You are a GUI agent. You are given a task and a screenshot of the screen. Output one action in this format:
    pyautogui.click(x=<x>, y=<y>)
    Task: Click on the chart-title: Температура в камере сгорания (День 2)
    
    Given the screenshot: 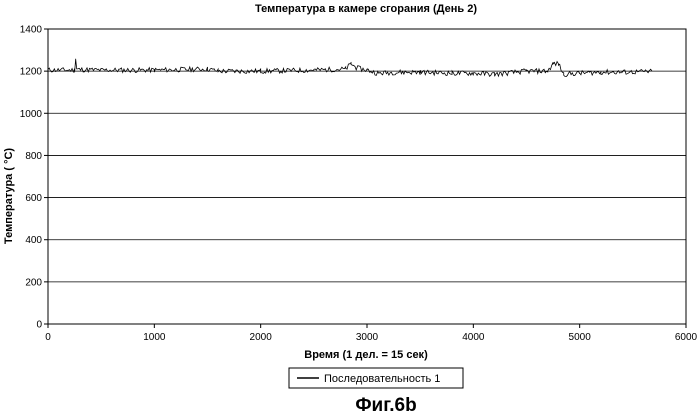 What is the action you would take?
    pyautogui.click(x=366, y=9)
    